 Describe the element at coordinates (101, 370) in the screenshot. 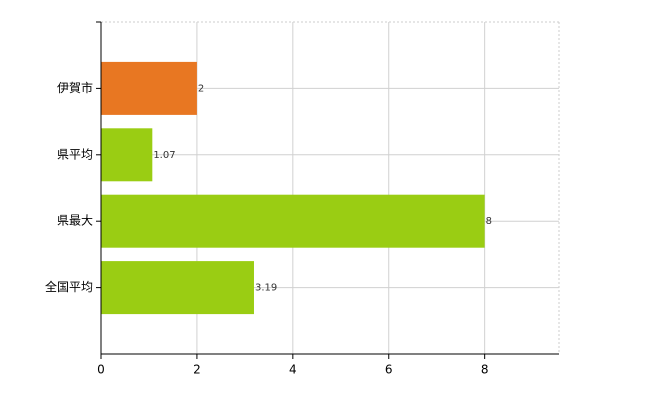

I see `x-tick-label: 0` at that location.